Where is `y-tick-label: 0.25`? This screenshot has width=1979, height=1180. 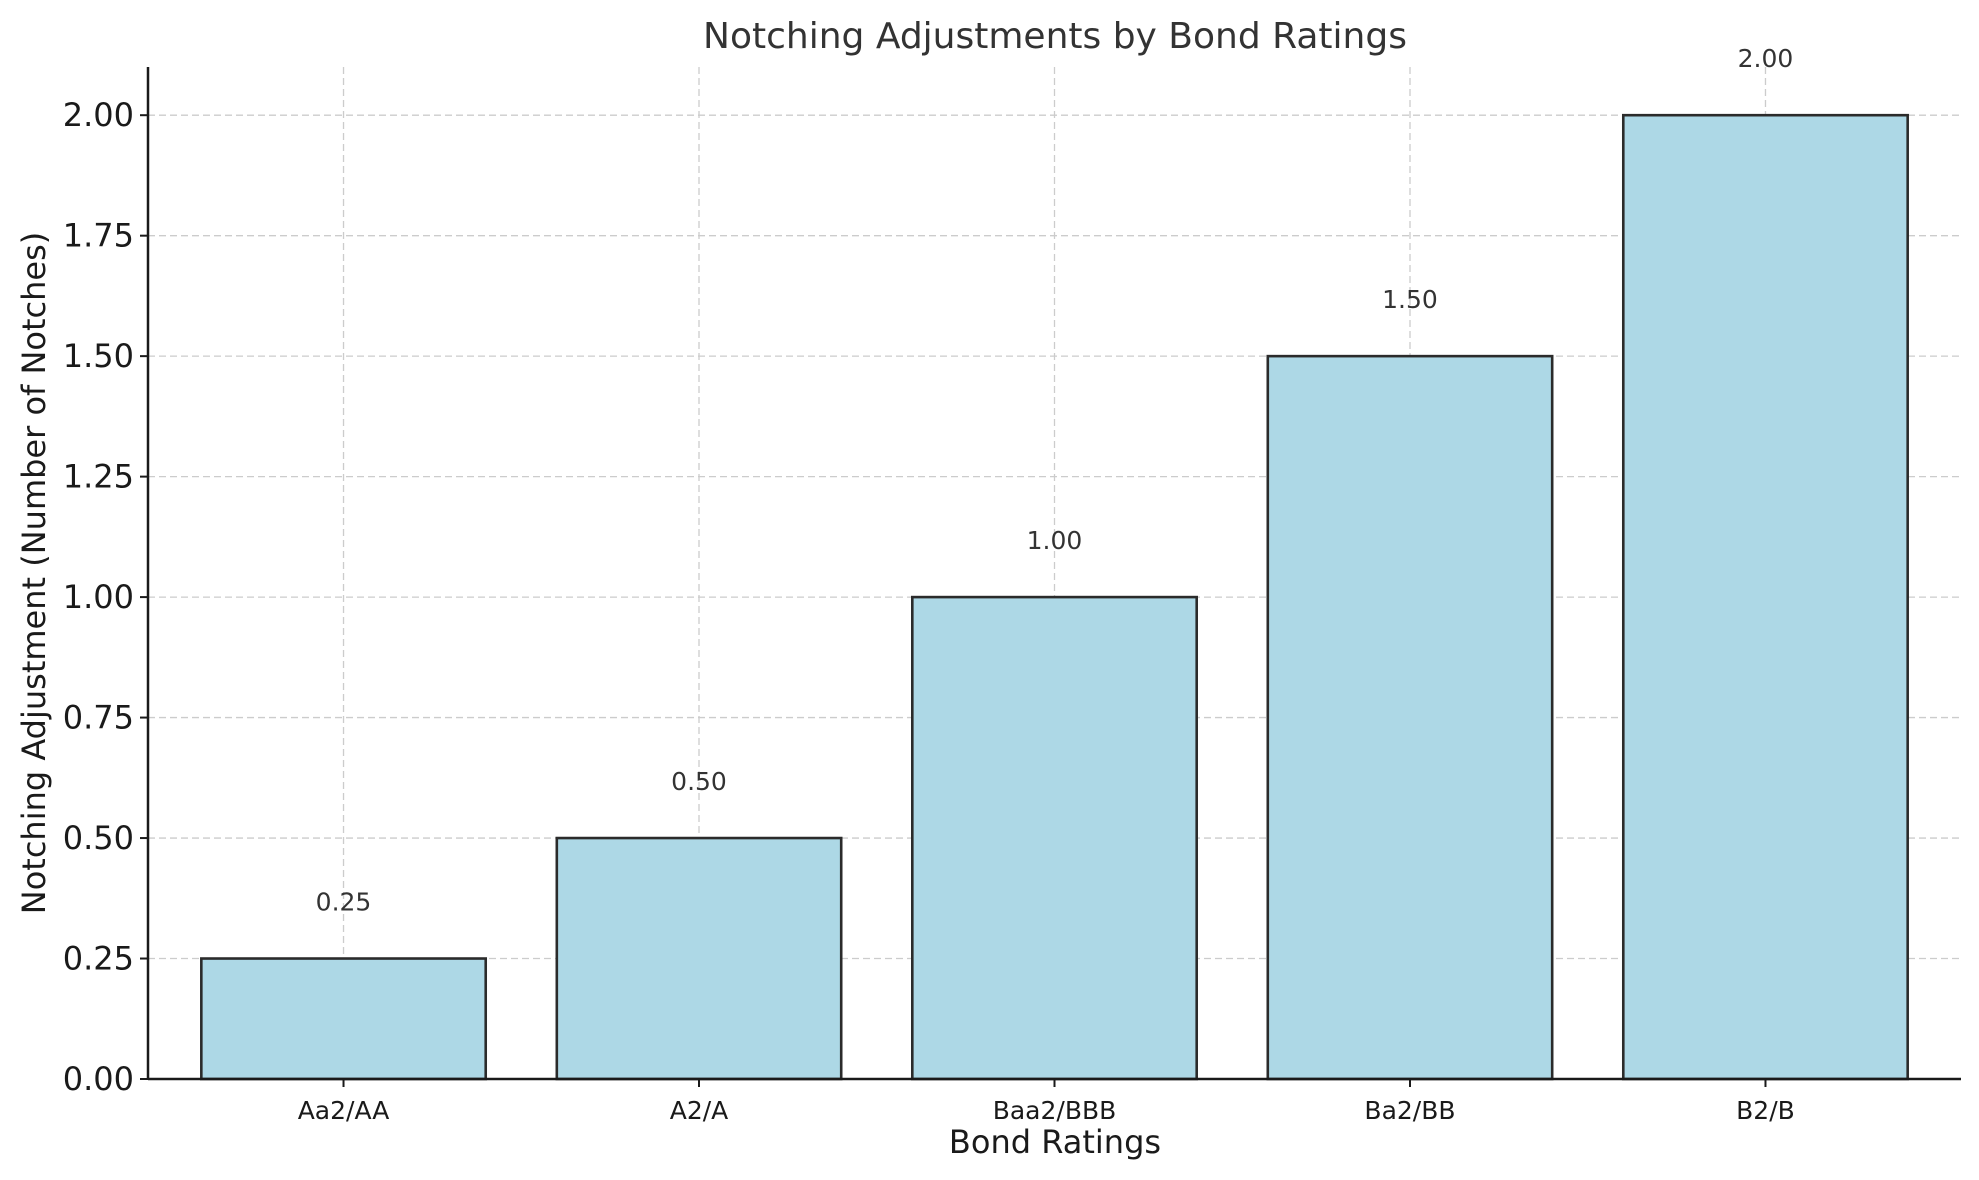
y-tick-label: 0.25 is located at coordinates (98, 959).